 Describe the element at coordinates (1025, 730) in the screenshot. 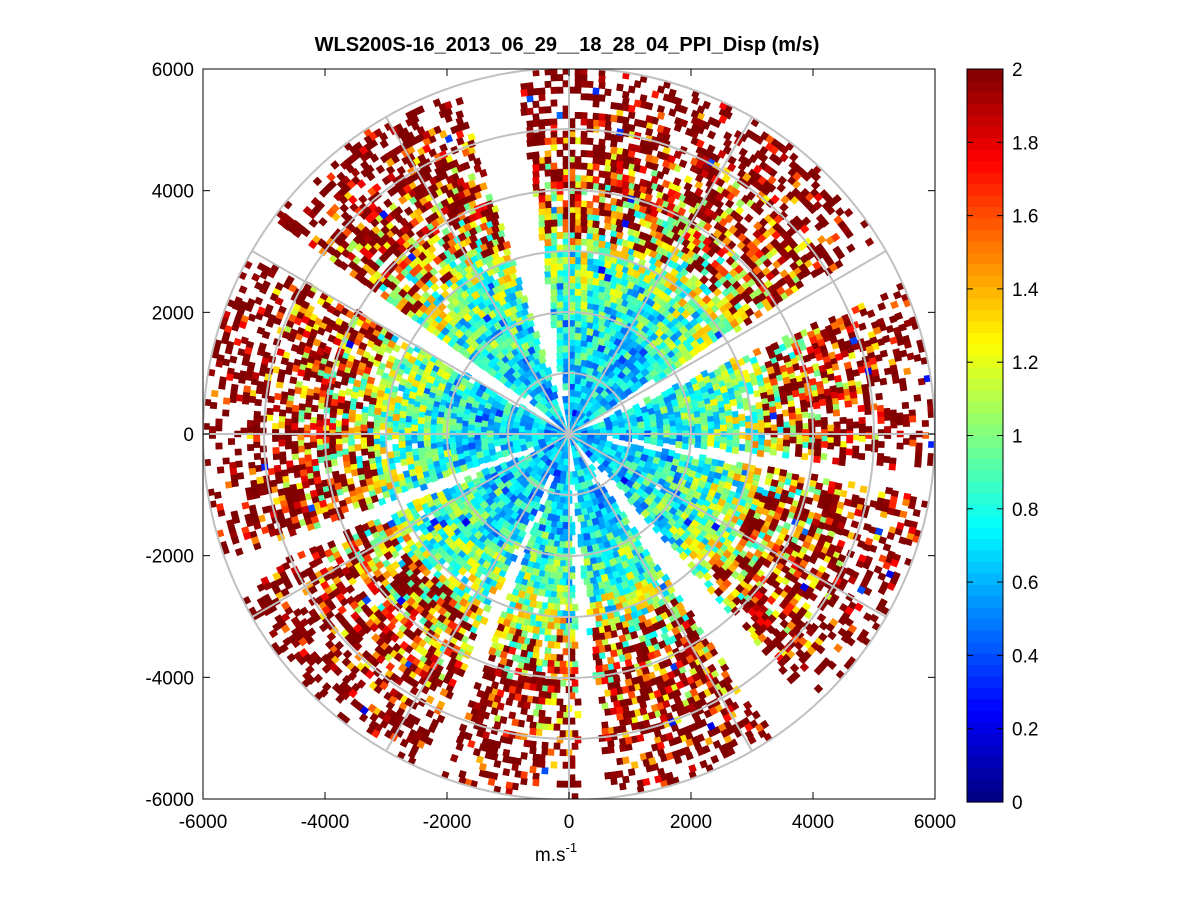

I see `colorbar-tick-label: 0.2` at that location.